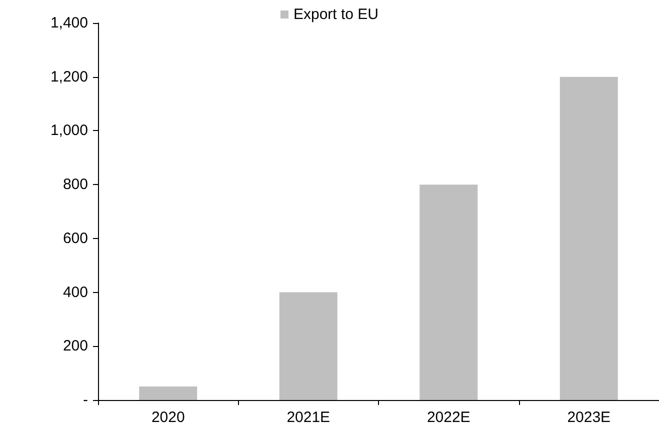 Image resolution: width=659 pixels, height=430 pixels. I want to click on x-tick-label: 2022E, so click(448, 417).